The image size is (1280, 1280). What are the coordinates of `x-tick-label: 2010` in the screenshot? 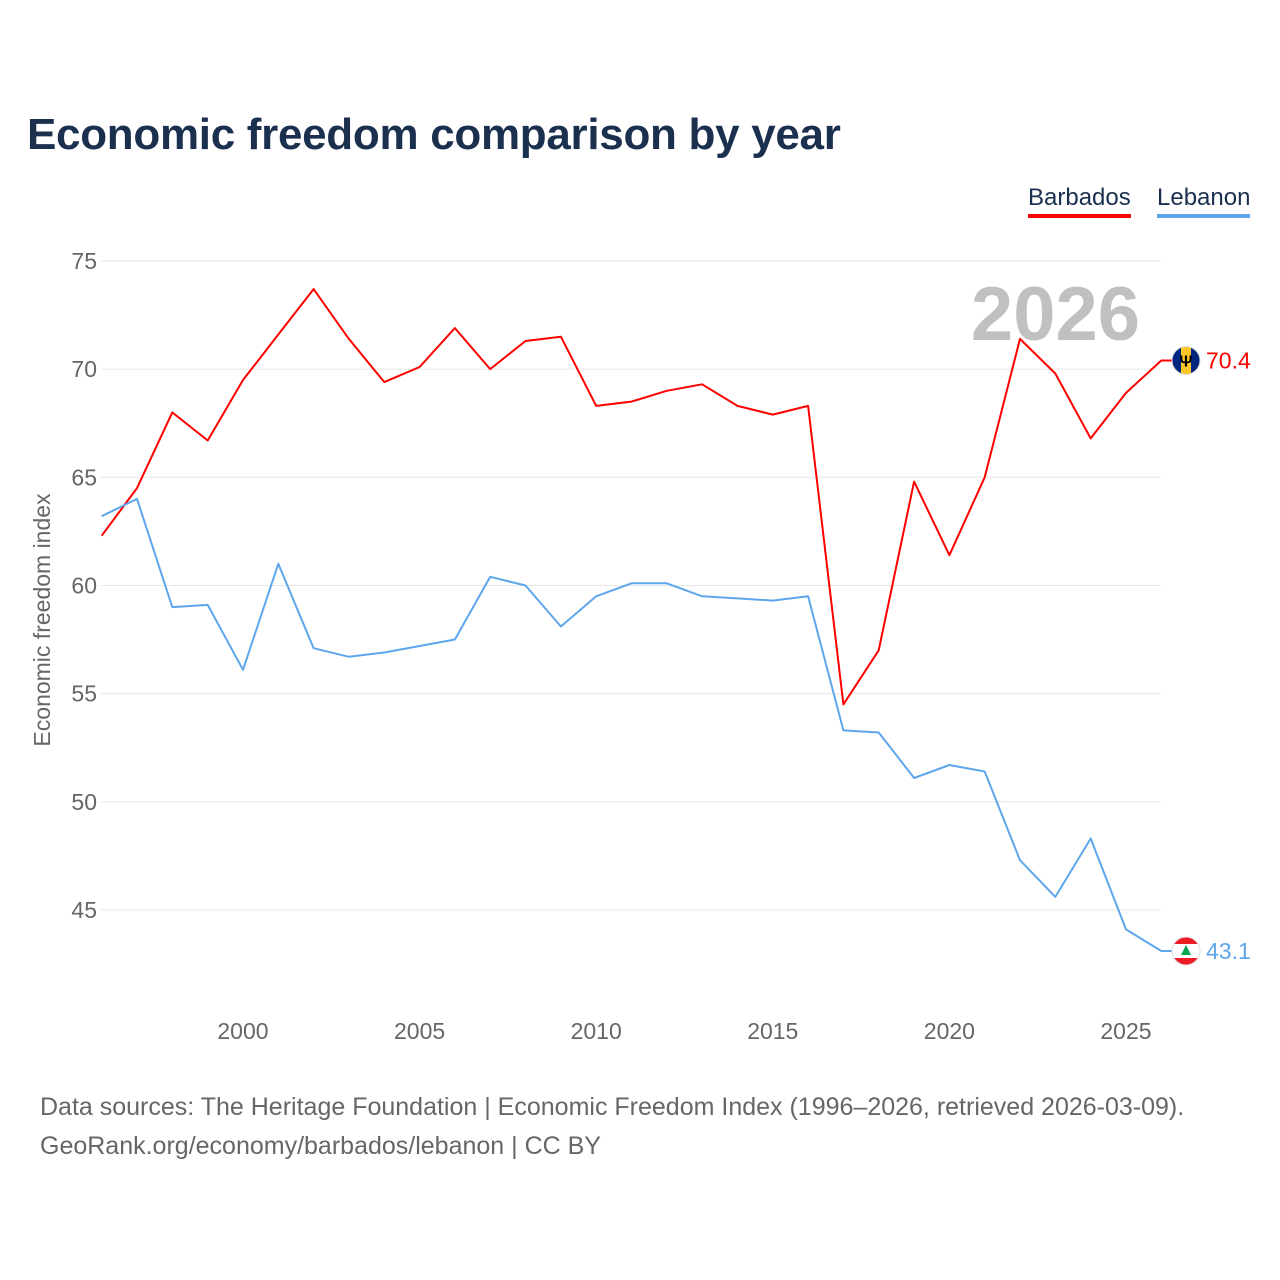 It's located at (596, 1031).